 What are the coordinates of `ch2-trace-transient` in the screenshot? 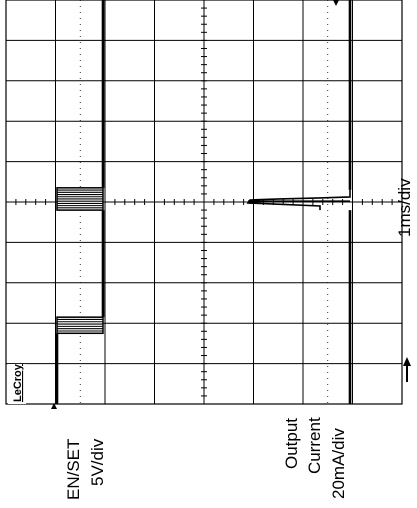 It's located at (298, 200).